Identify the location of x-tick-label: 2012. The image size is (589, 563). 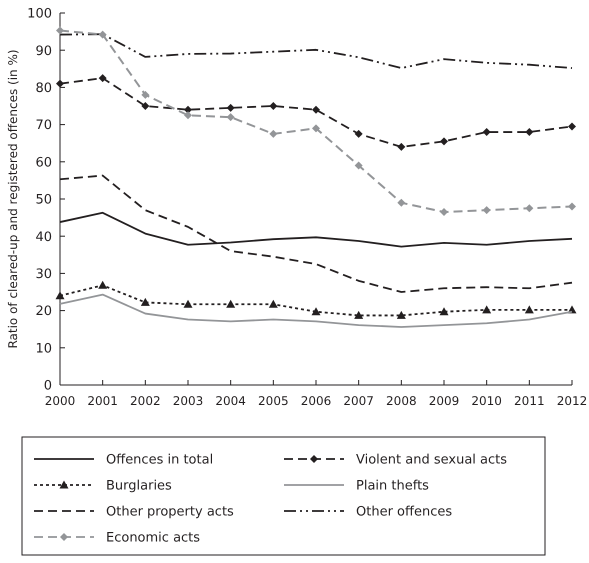
(572, 401).